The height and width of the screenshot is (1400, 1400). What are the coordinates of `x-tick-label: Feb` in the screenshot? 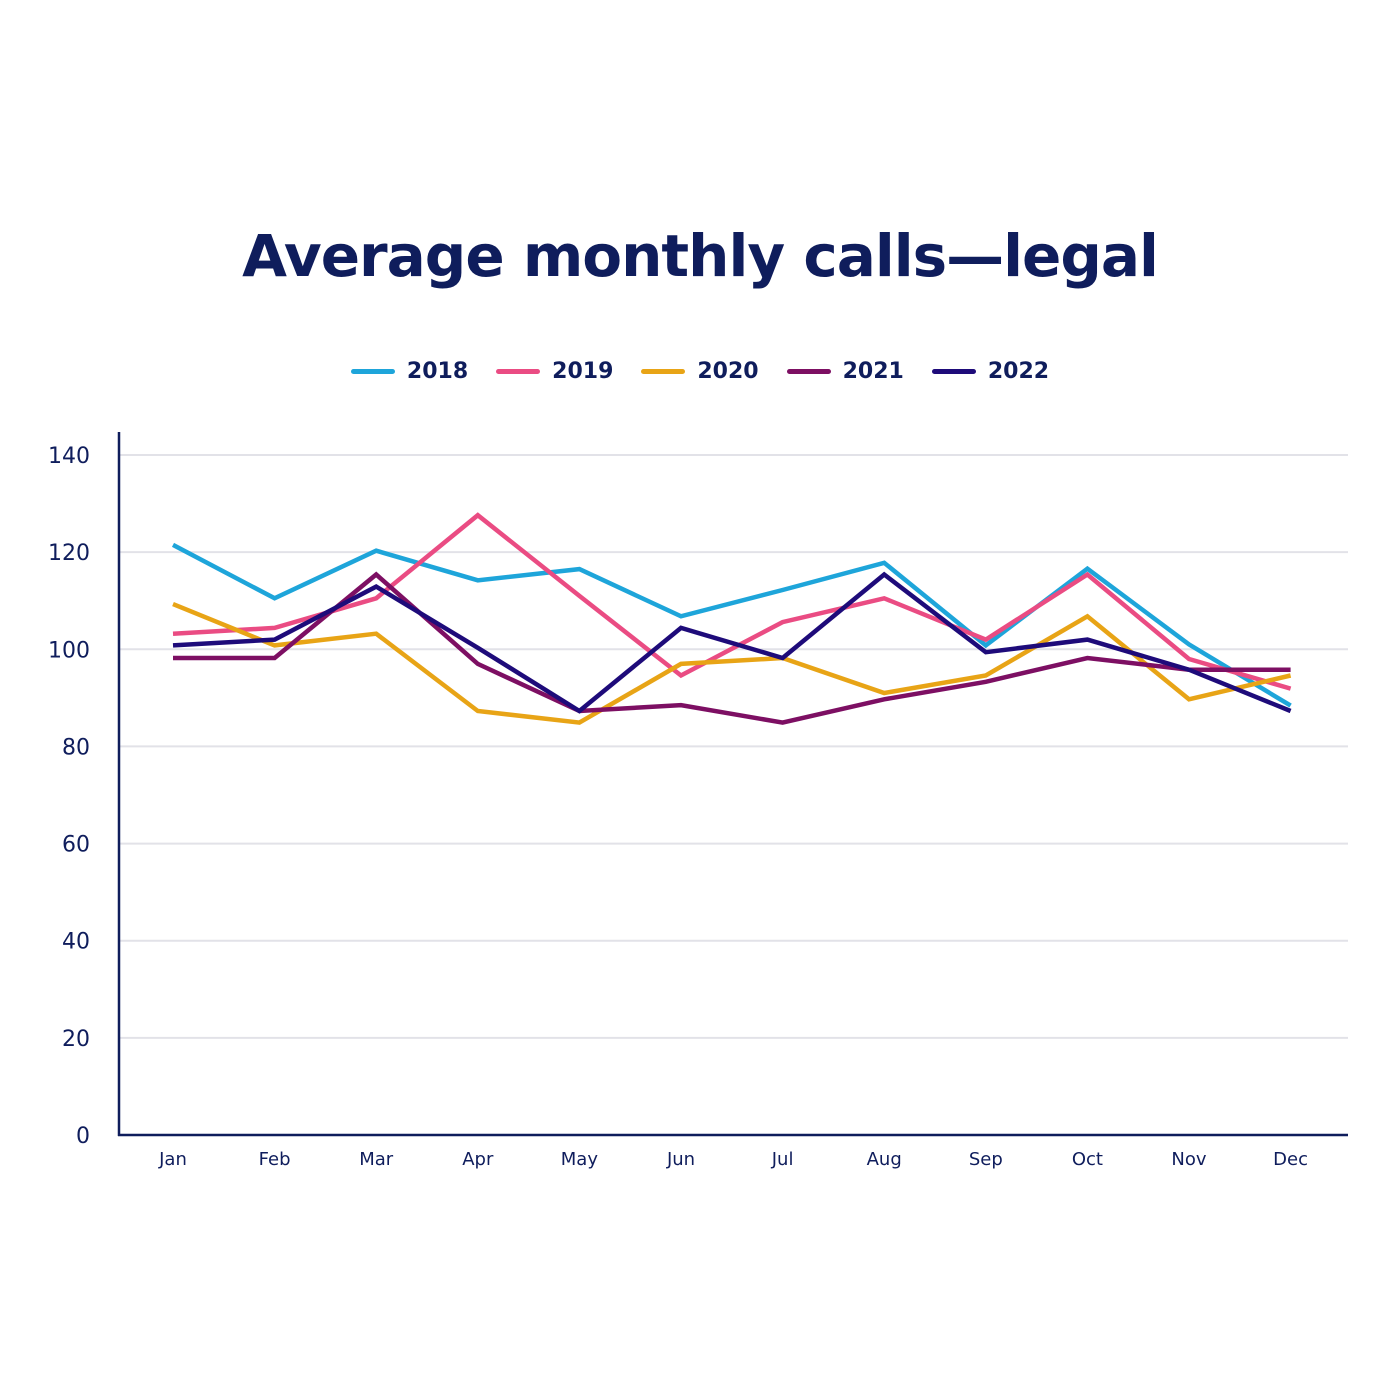 It's located at (275, 1159).